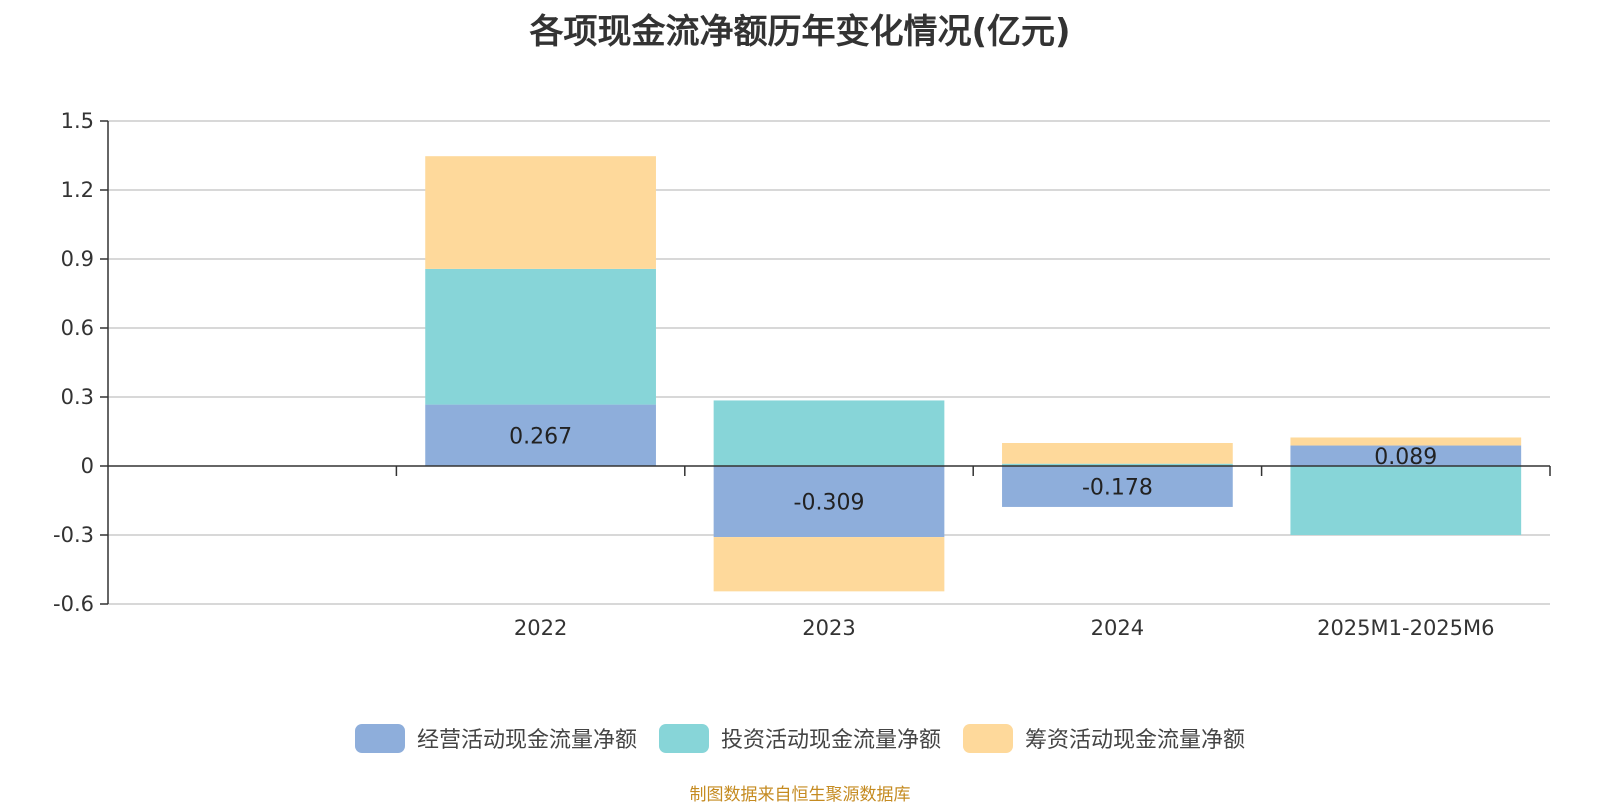 The width and height of the screenshot is (1600, 805). Describe the element at coordinates (800, 795) in the screenshot. I see `data-source-note: 制图数据来自恒生聚源数据库` at that location.